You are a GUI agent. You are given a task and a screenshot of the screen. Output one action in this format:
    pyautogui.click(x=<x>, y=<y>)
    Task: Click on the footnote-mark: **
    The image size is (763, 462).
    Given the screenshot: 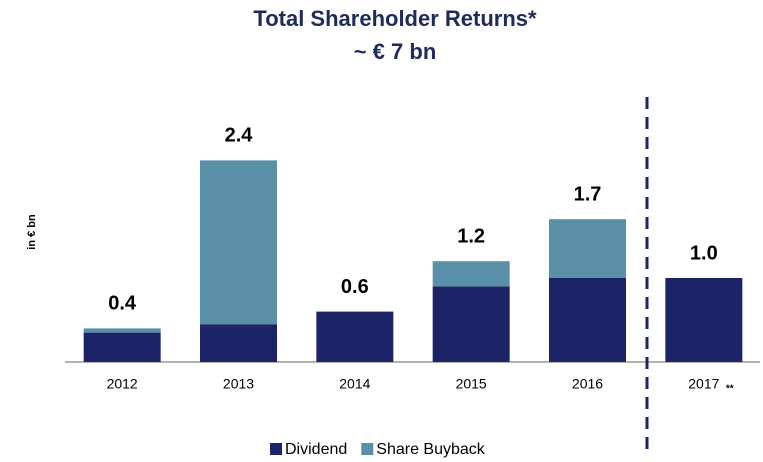 What is the action you would take?
    pyautogui.click(x=730, y=389)
    